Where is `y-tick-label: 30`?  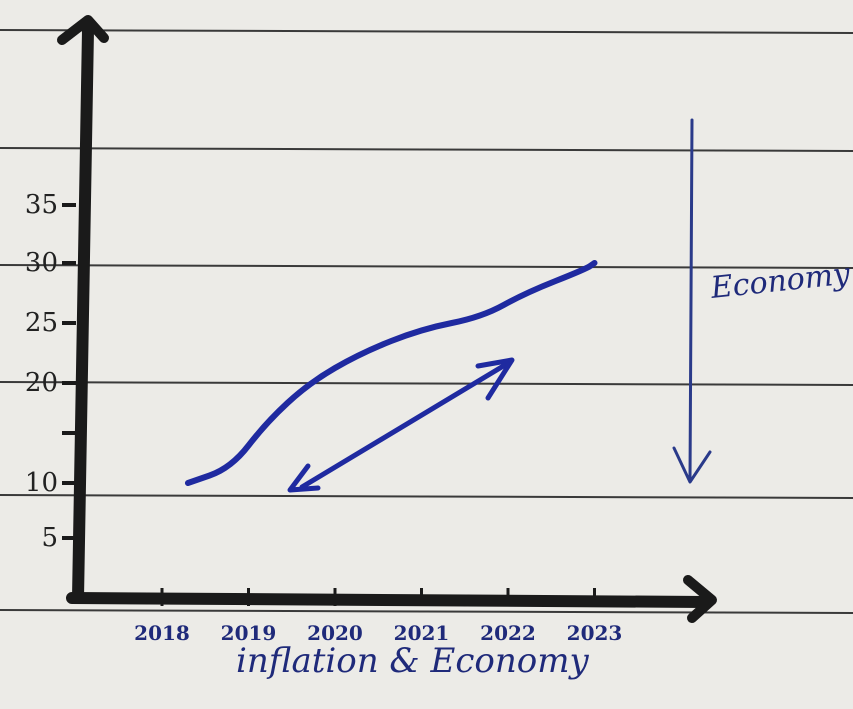
y-tick-label: 30 is located at coordinates (41, 263).